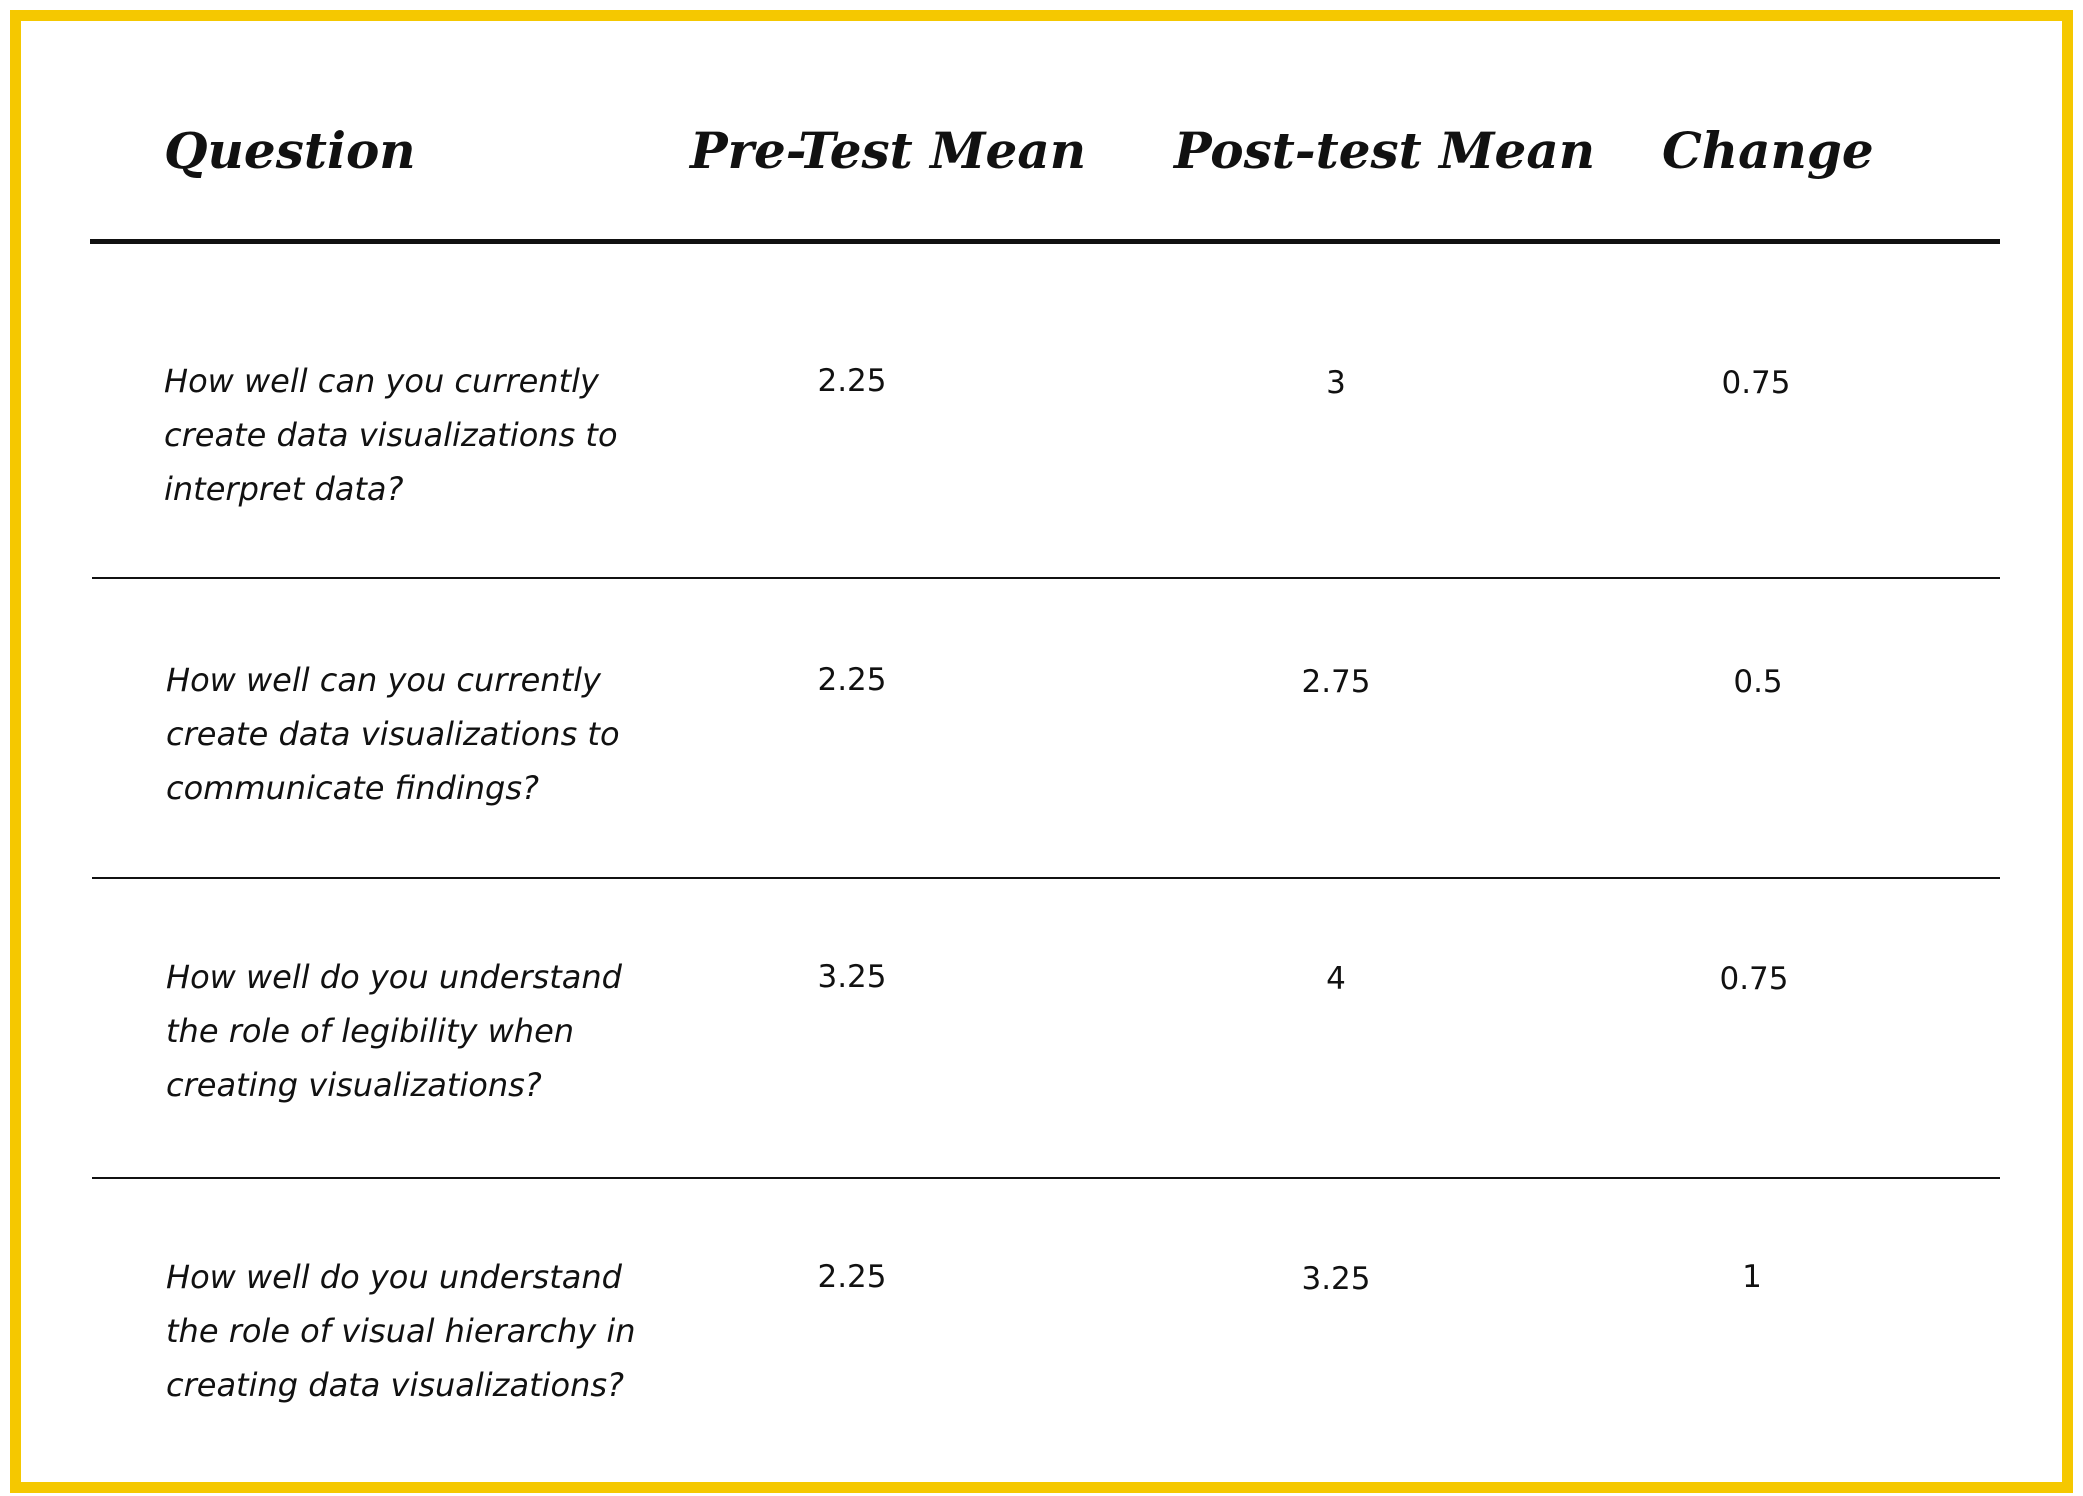 Image resolution: width=2083 pixels, height=1496 pixels. I want to click on row-1-pre-test-mean: 2.25, so click(852, 381).